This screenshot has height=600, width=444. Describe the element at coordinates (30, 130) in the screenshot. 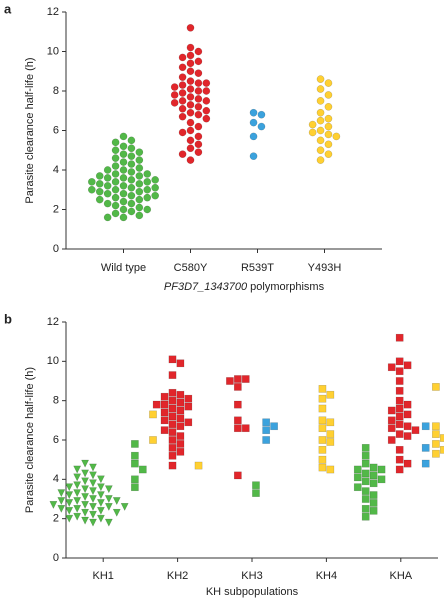

I see `y-axis-label: Parasite clearance half-life (h)` at that location.